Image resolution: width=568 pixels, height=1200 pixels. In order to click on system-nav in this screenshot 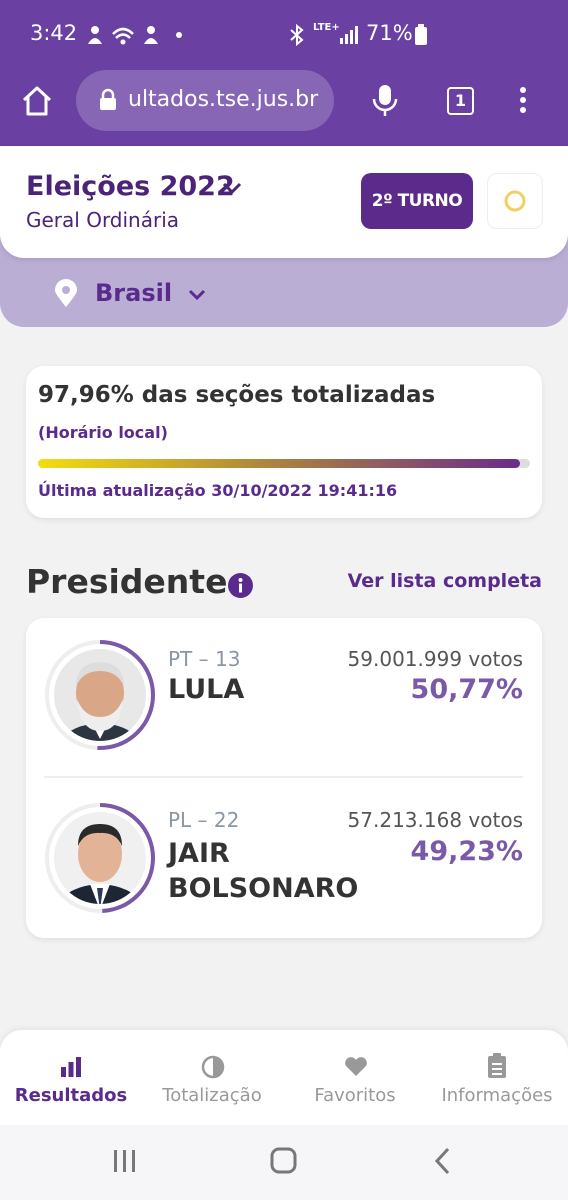, I will do `click(284, 1162)`.